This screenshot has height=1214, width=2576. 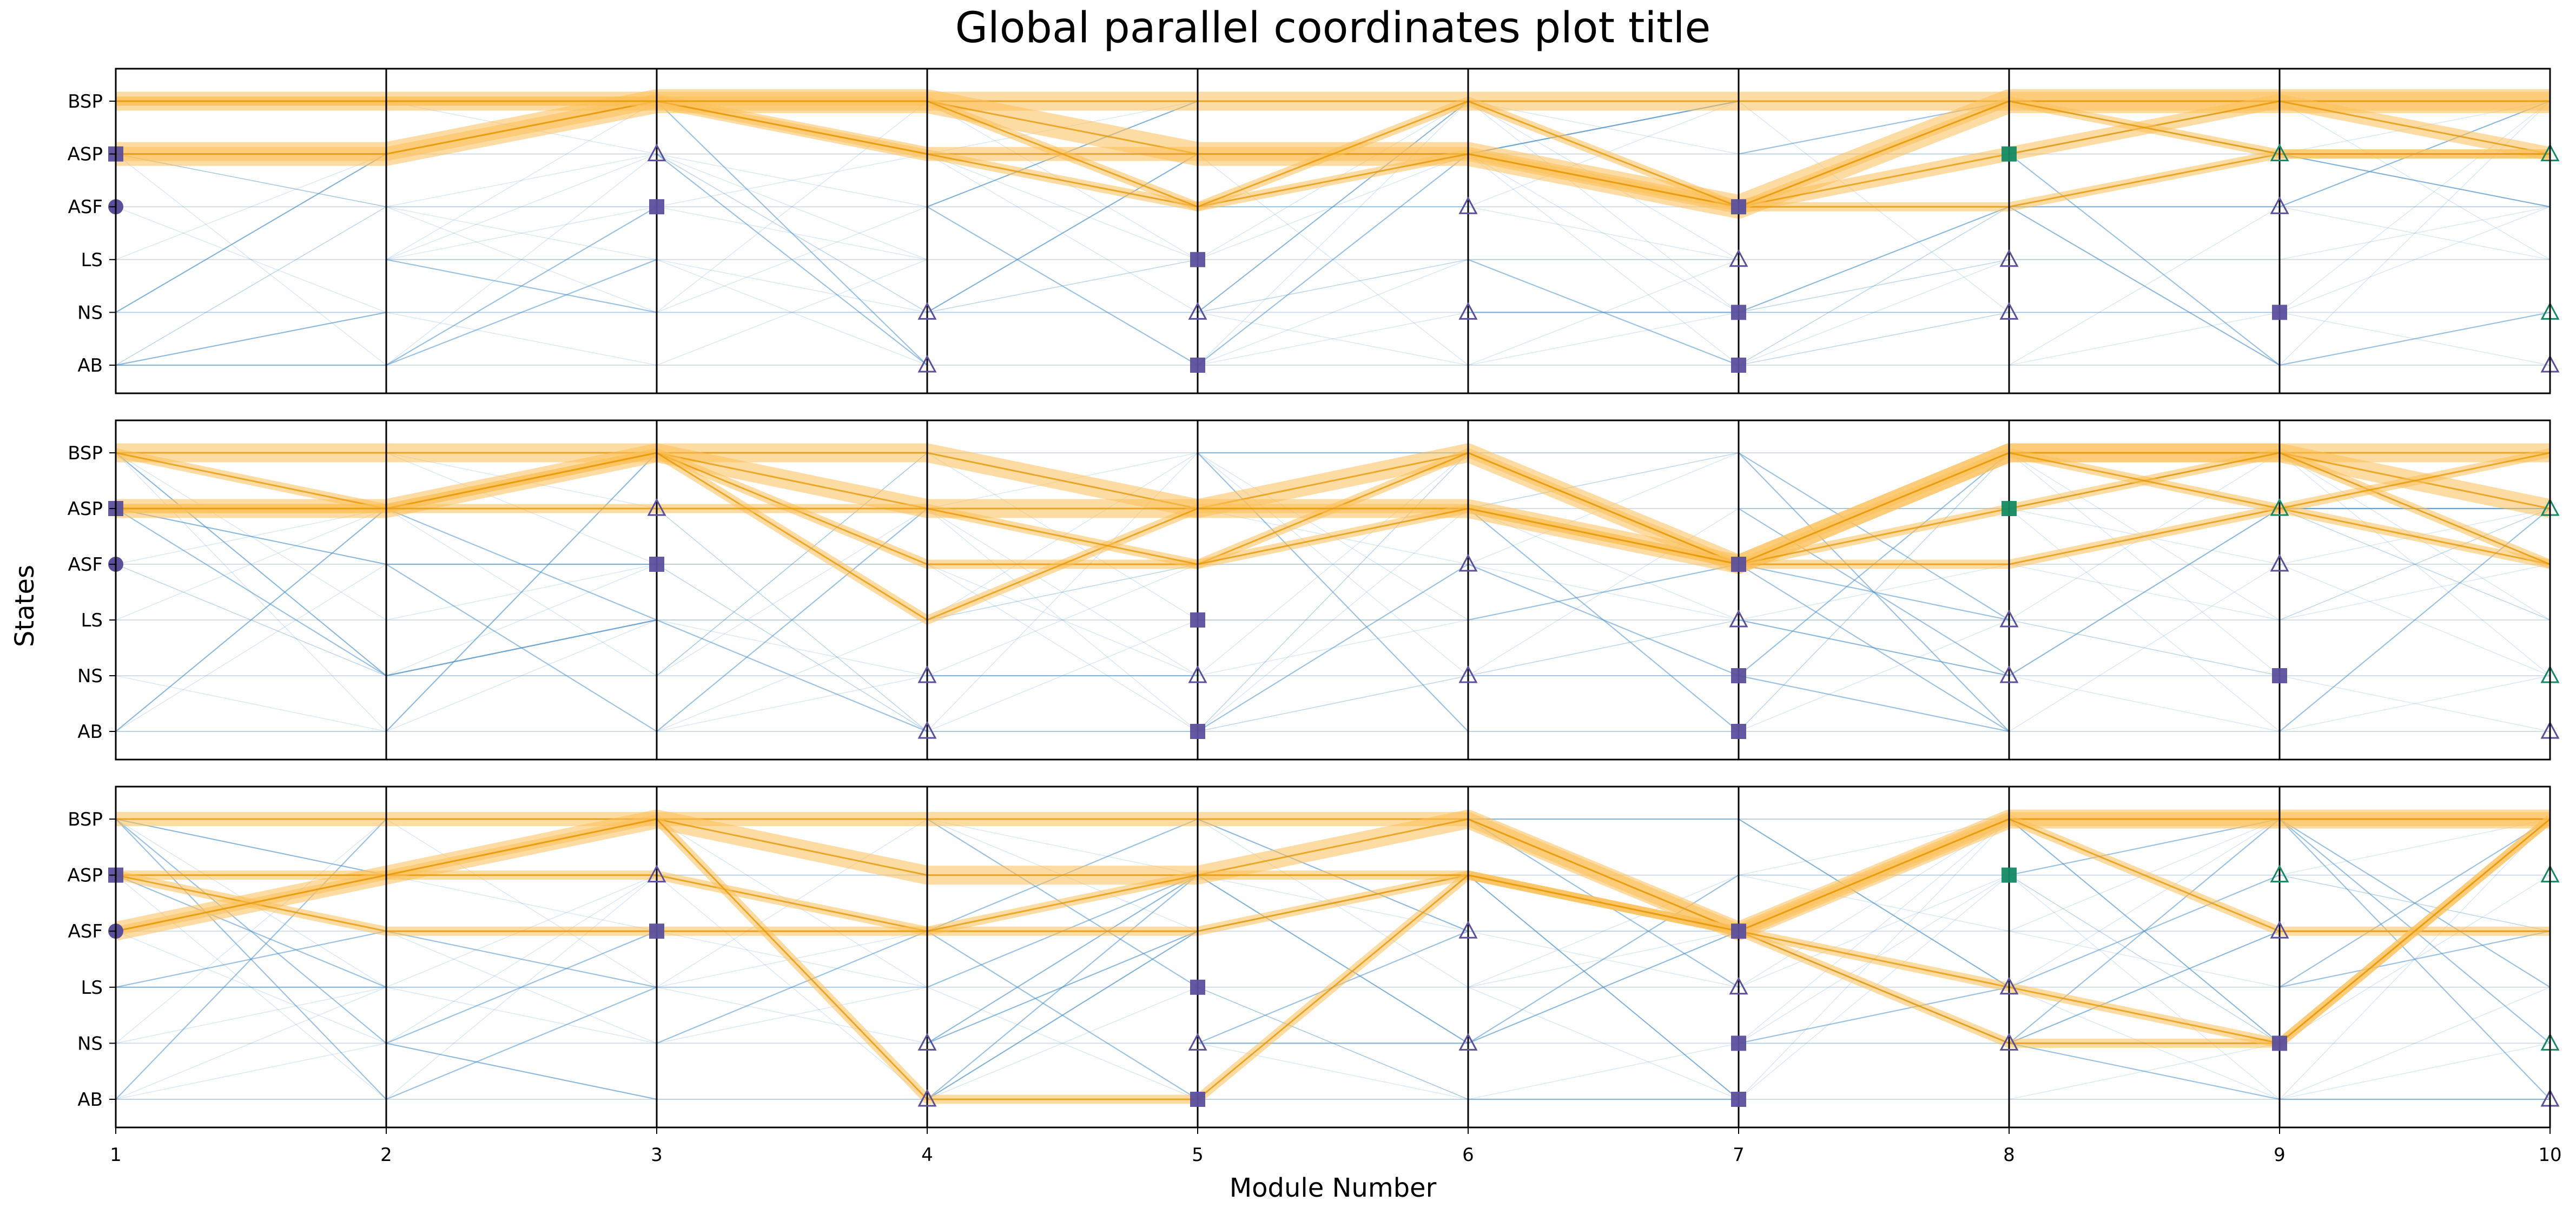 I want to click on chart-title: Global parallel coordinates plot title, so click(x=1333, y=28).